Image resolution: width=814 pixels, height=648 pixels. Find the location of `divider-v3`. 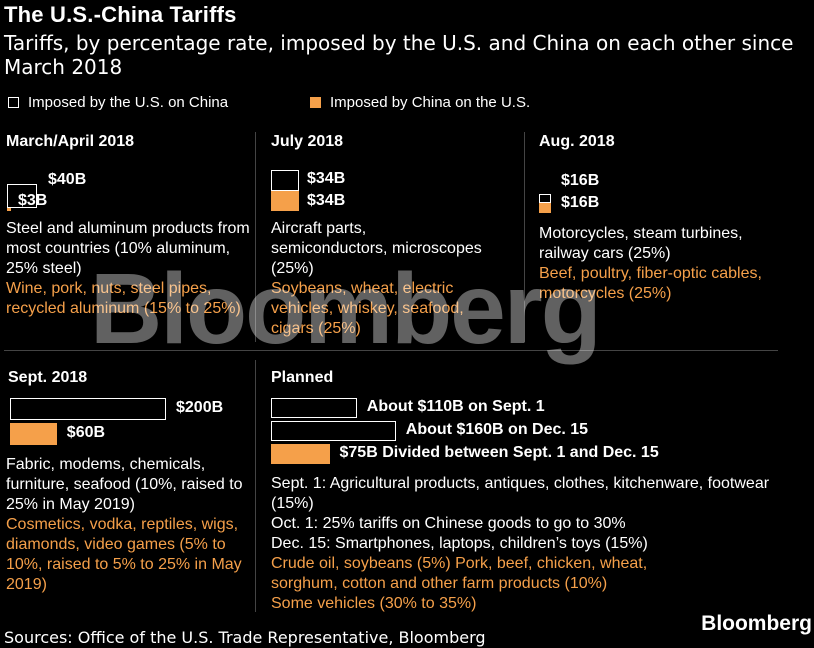

divider-v3 is located at coordinates (255, 486).